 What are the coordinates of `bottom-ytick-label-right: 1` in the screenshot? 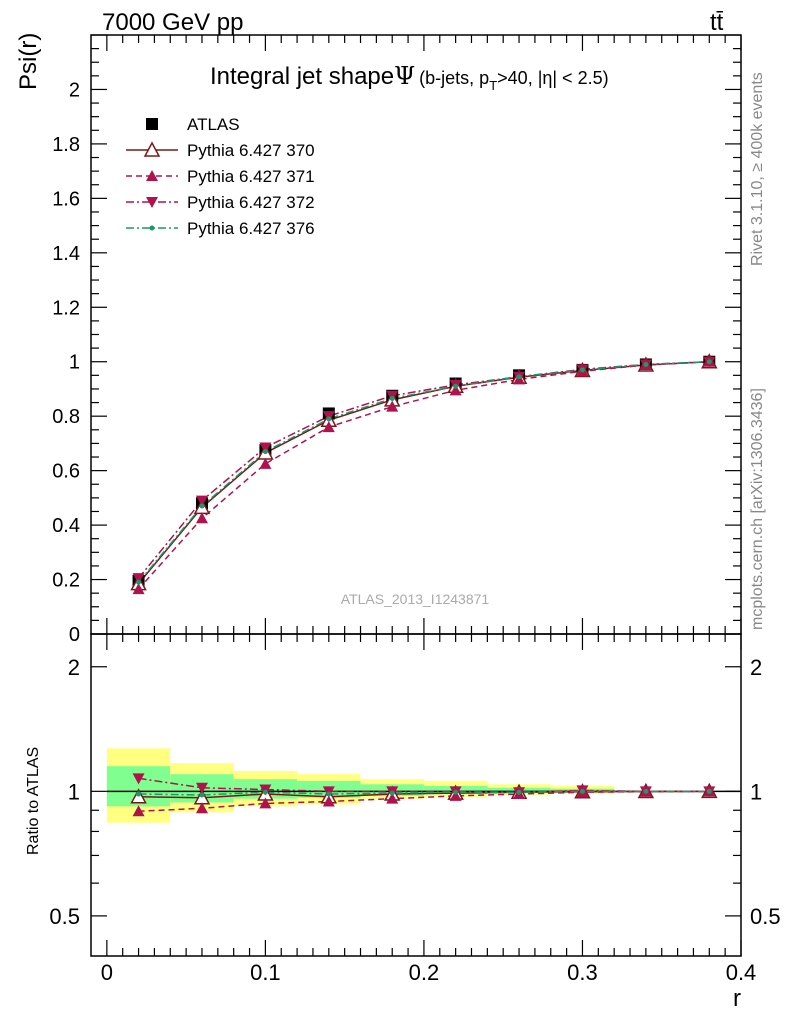 It's located at (756, 791).